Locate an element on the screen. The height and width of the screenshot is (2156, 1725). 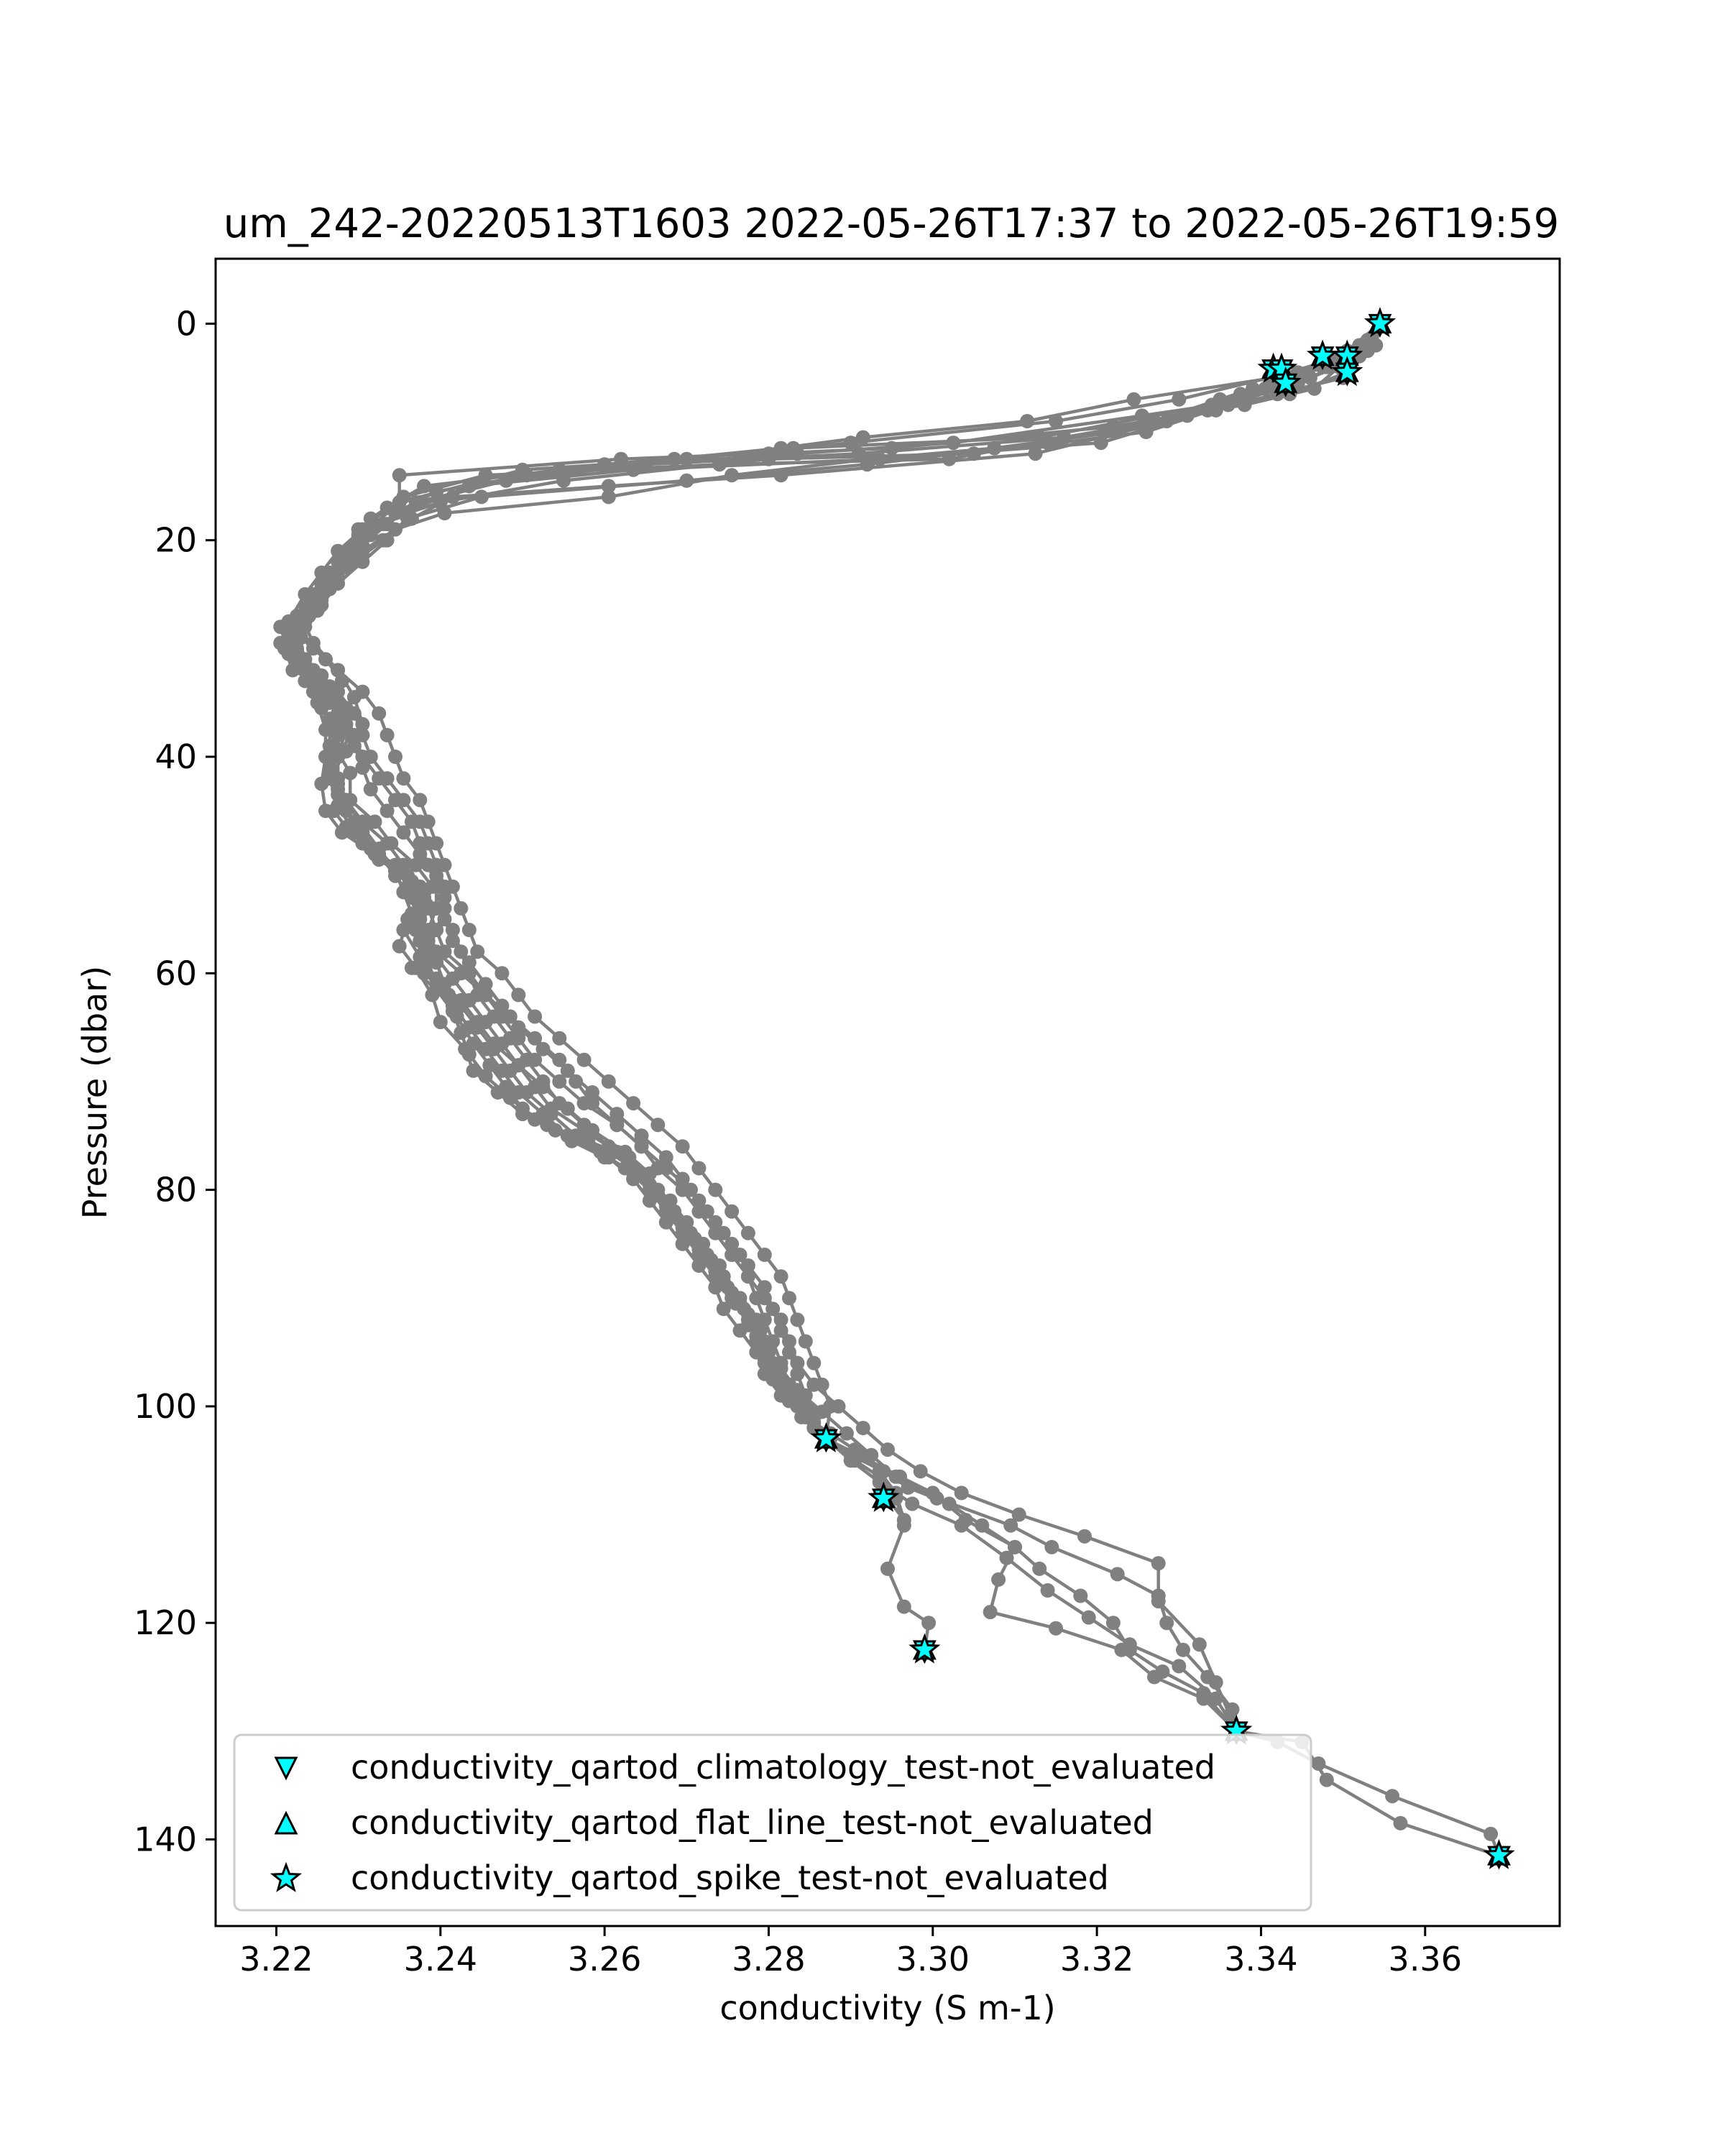
y-axis-label: Pressure (dbar) is located at coordinates (94, 1093).